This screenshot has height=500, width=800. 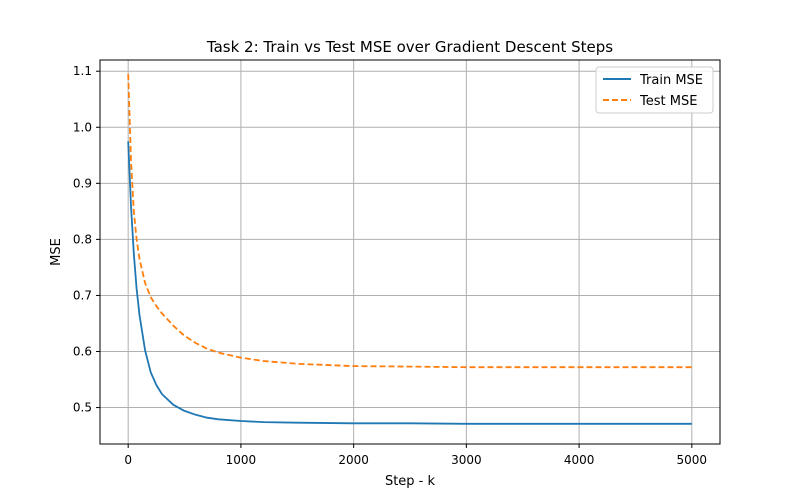 What do you see at coordinates (82, 352) in the screenshot?
I see `y-tick-label: 0.6` at bounding box center [82, 352].